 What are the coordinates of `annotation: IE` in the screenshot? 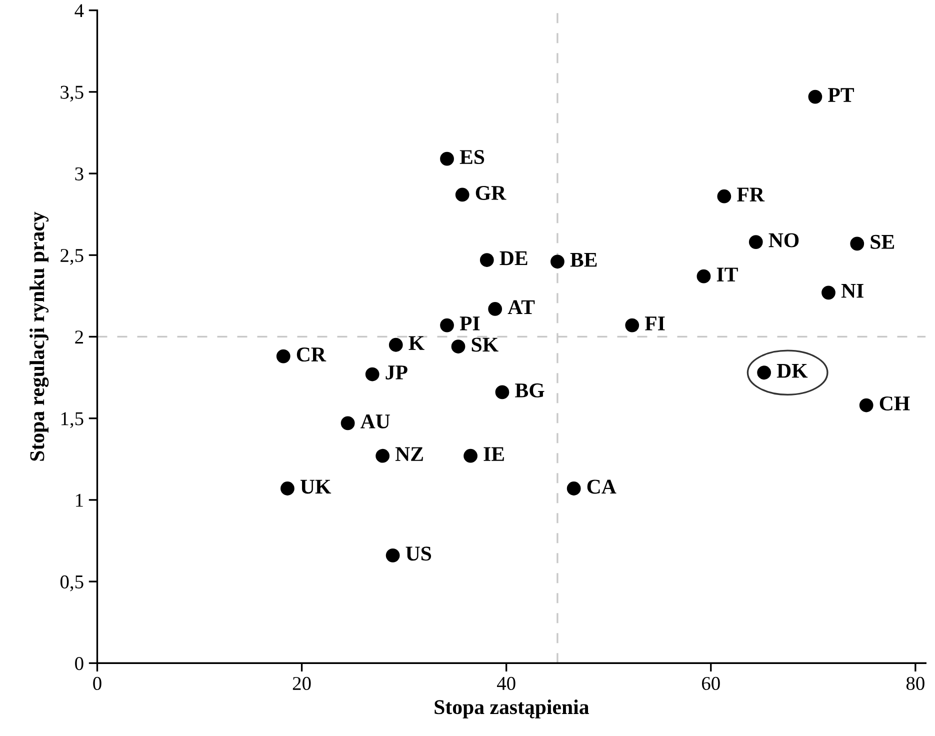 It's located at (494, 454).